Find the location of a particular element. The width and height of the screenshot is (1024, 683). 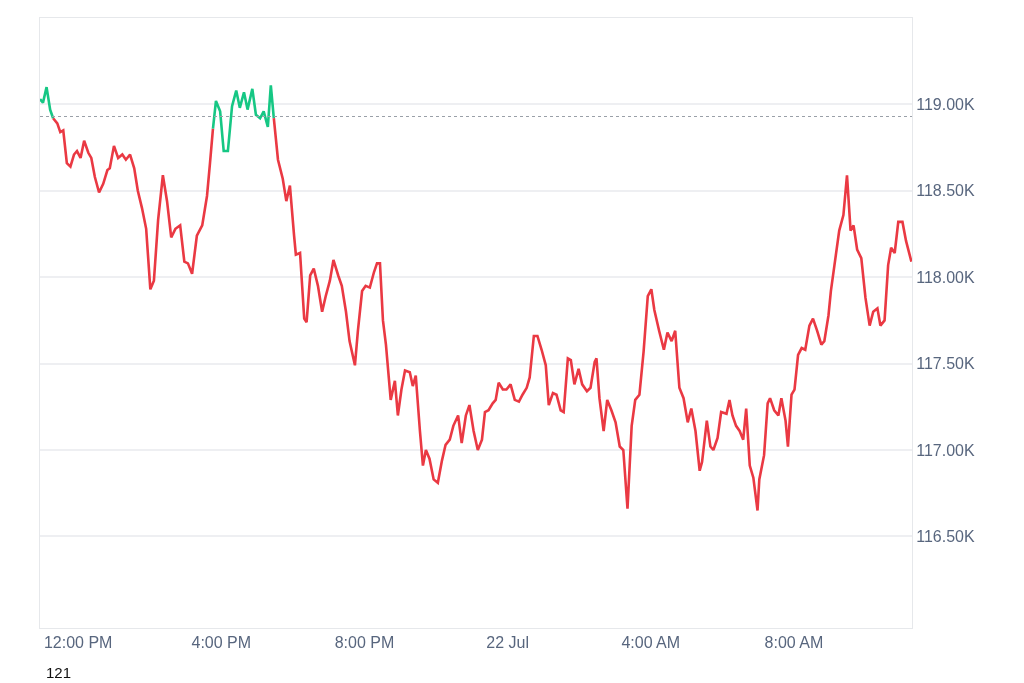

text: 121 is located at coordinates (59, 672).